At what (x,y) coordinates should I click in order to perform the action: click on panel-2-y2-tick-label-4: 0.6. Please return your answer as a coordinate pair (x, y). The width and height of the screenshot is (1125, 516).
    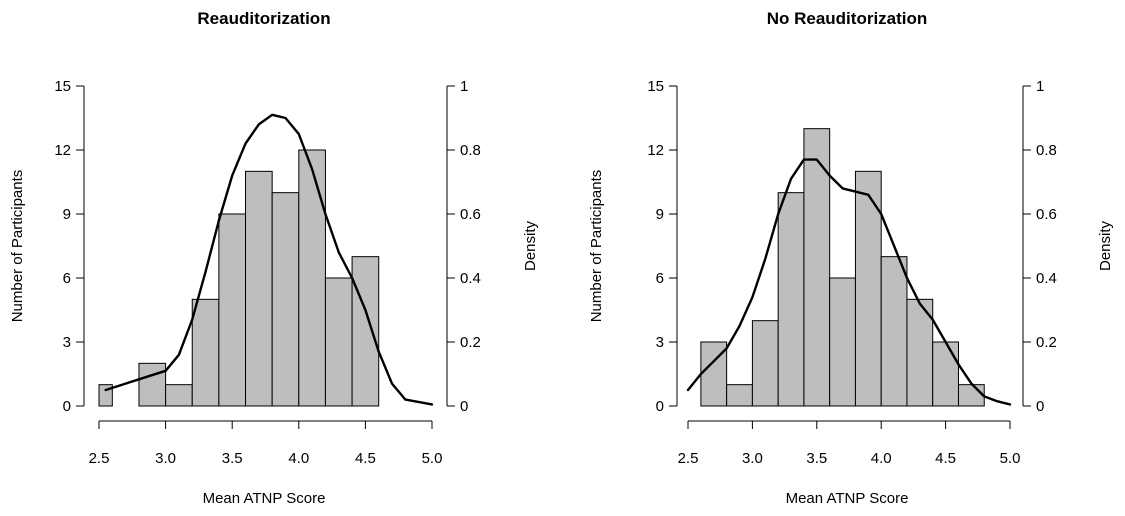
    Looking at the image, I should click on (1046, 214).